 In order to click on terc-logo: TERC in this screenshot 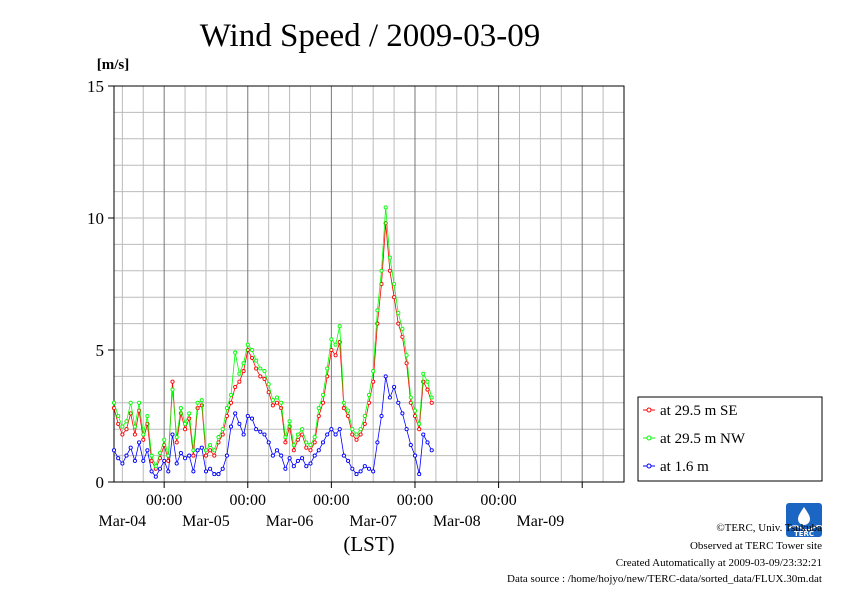, I will do `click(804, 520)`.